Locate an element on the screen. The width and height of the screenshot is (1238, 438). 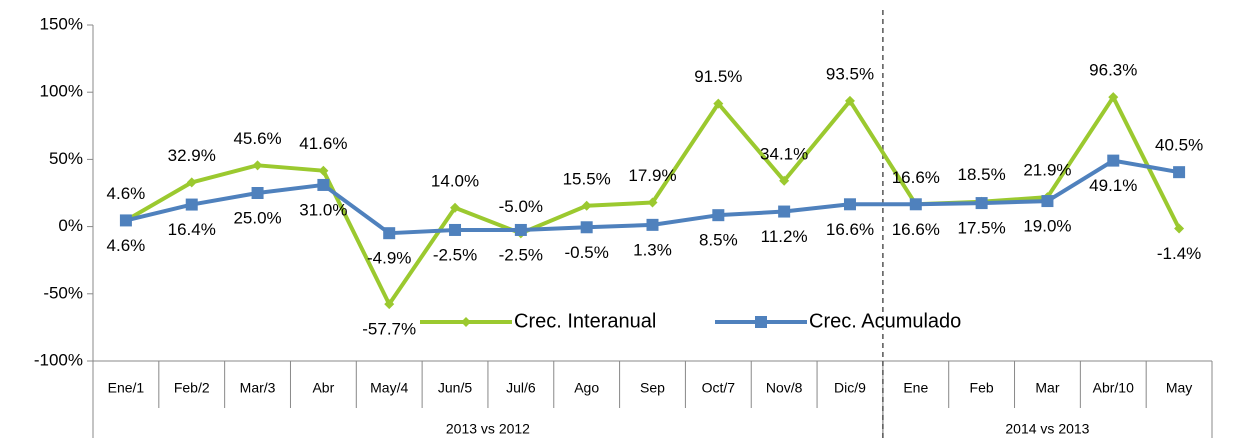
x-tick-label: Ene is located at coordinates (915, 388).